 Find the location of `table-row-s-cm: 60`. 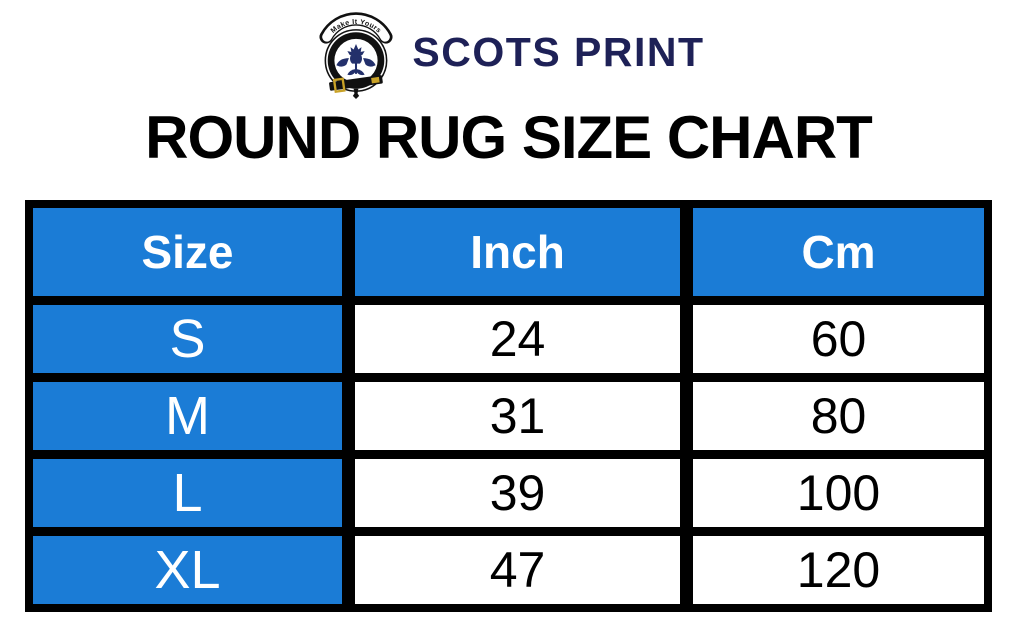

table-row-s-cm: 60 is located at coordinates (838, 339).